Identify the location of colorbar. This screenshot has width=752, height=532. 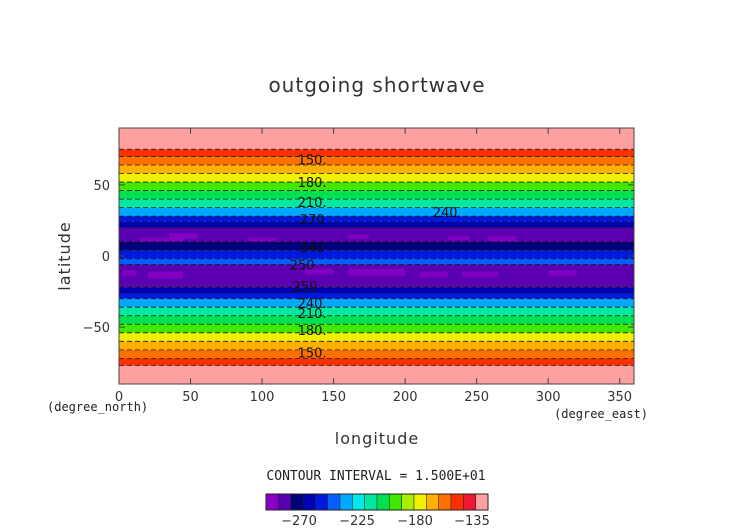
(377, 502).